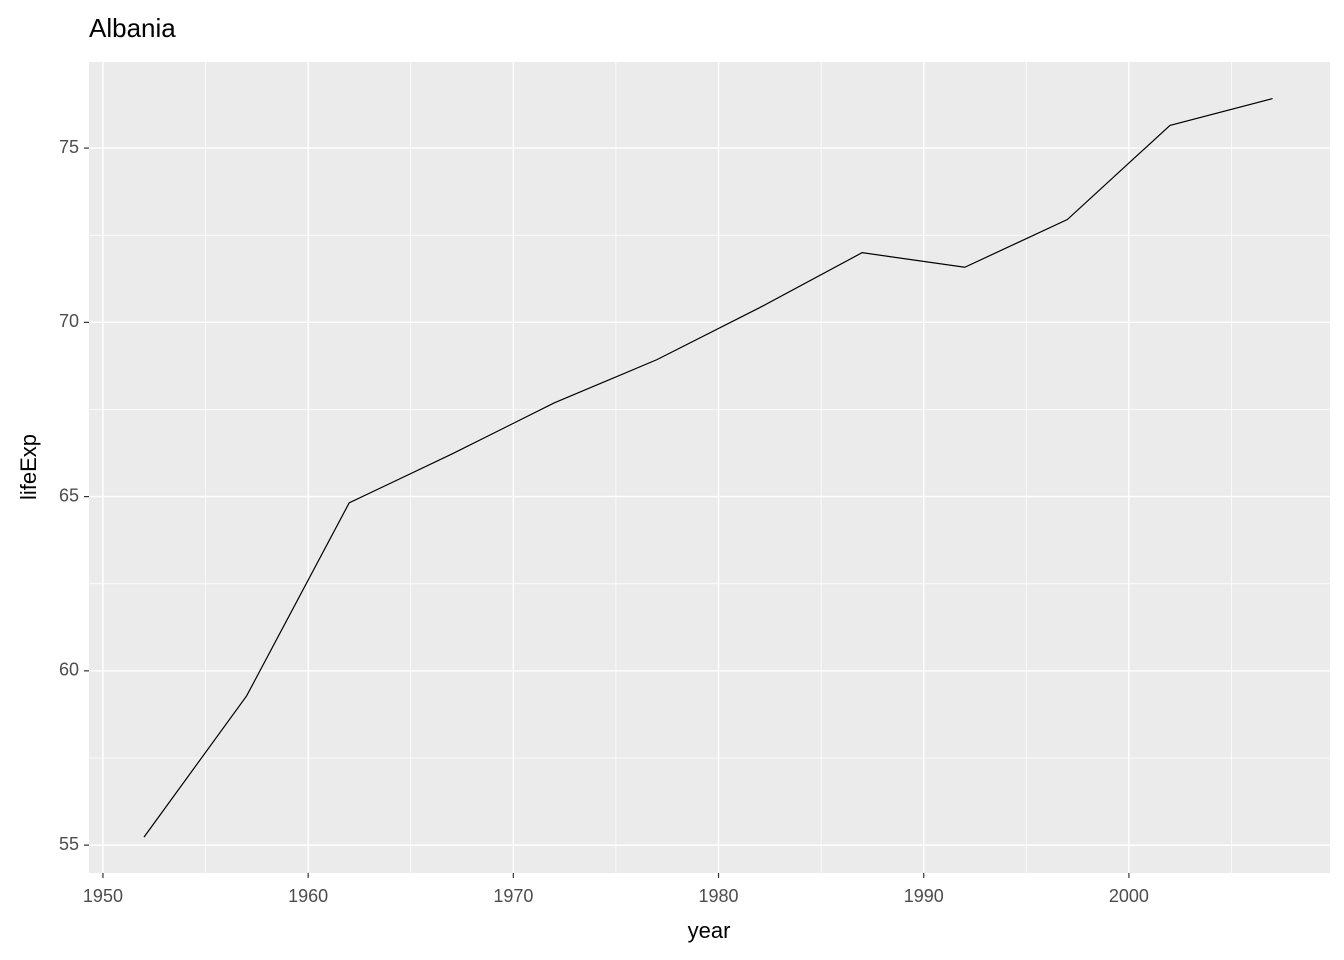 Image resolution: width=1344 pixels, height=960 pixels. What do you see at coordinates (69, 670) in the screenshot?
I see `y-tick-label: 60` at bounding box center [69, 670].